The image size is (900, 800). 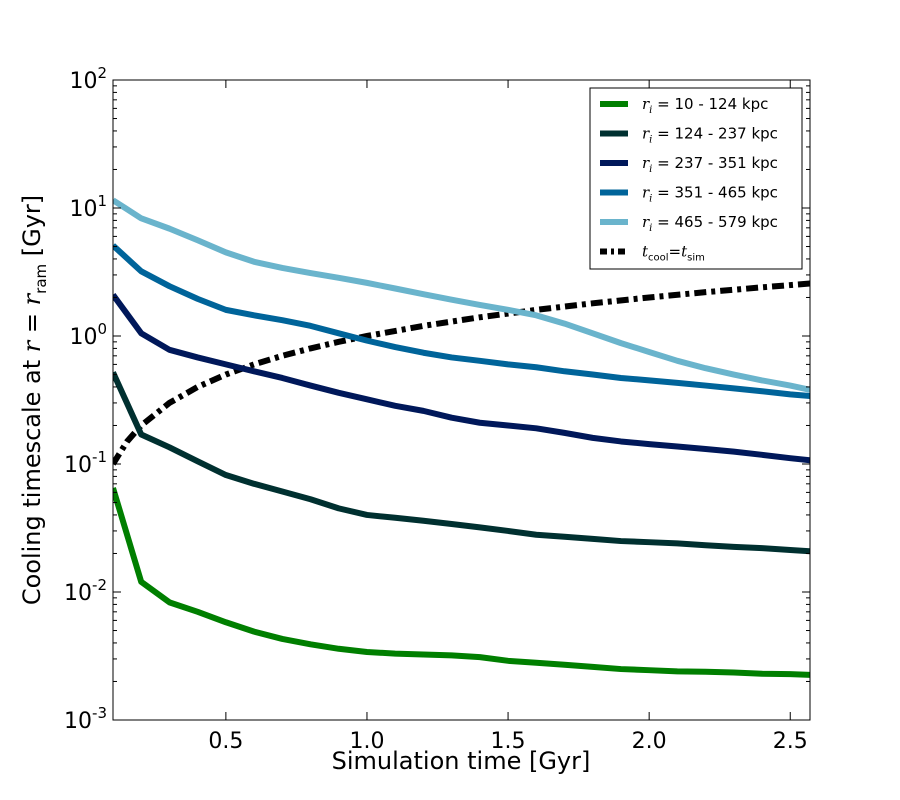 What do you see at coordinates (99, 457) in the screenshot?
I see `y-tick-exponent: -1` at bounding box center [99, 457].